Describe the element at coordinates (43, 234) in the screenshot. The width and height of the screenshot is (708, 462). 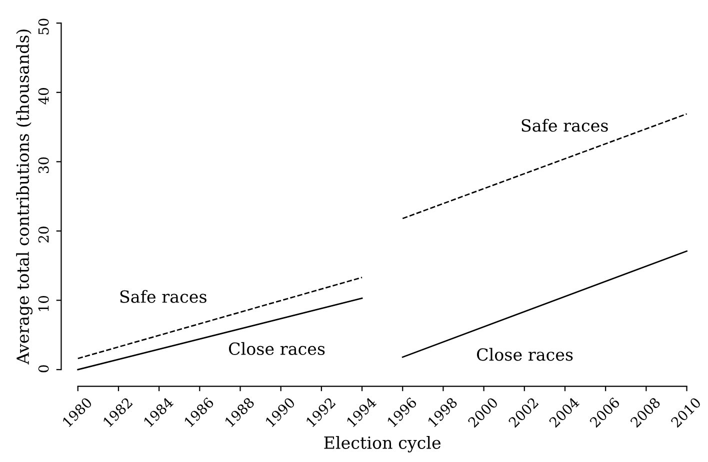
I see `y-tick-label: 20` at that location.